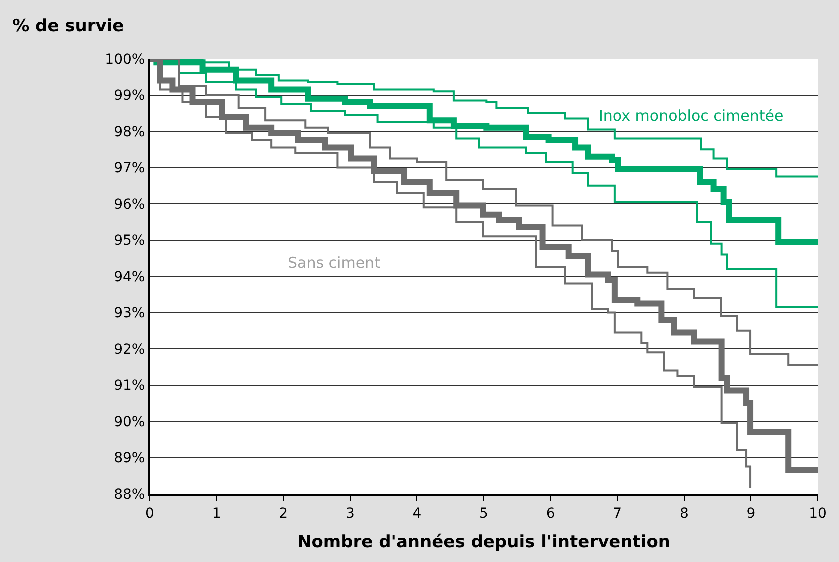  Describe the element at coordinates (125, 60) in the screenshot. I see `y-tick-label: 100%` at that location.